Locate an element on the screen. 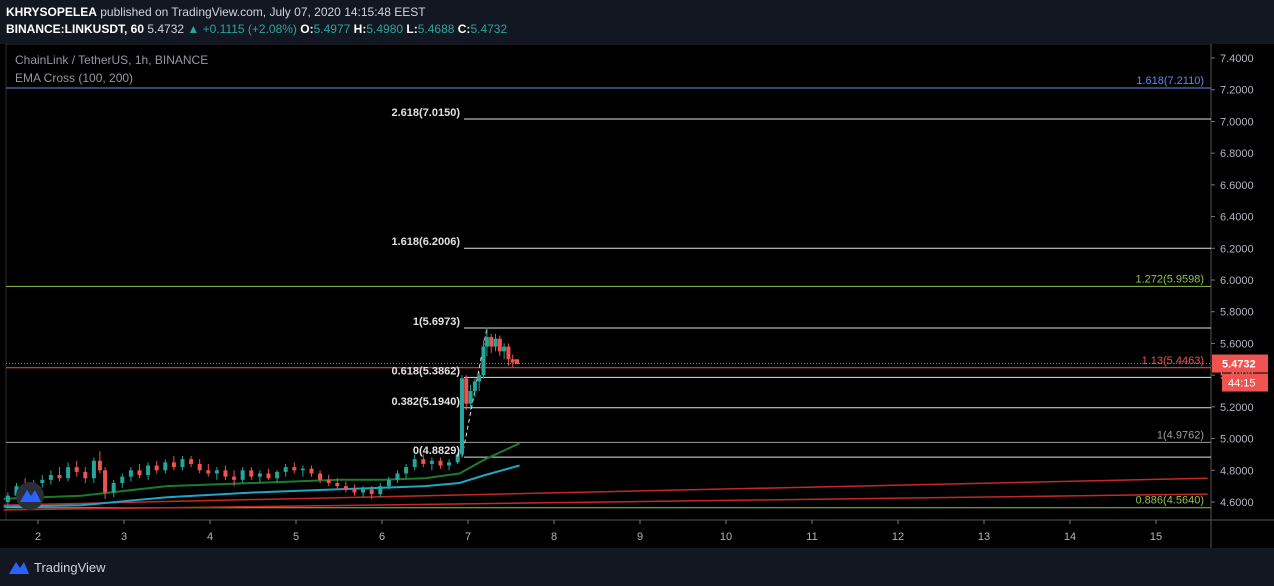 Image resolution: width=1274 pixels, height=586 pixels. y-tick-9: 6.4000 is located at coordinates (1237, 218).